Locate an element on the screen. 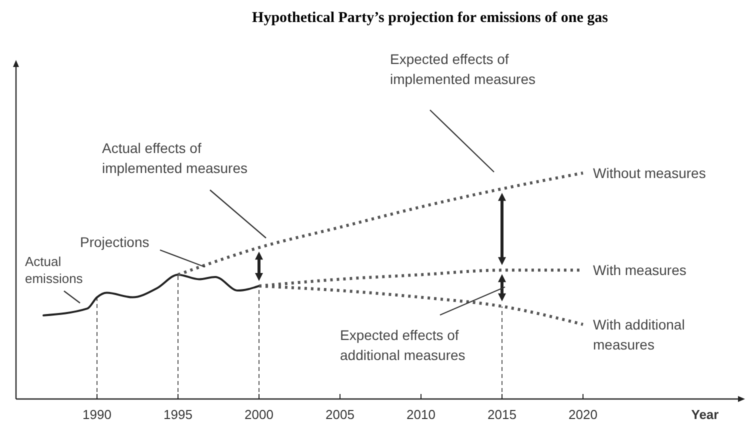 The image size is (750, 428). annotation: Actual effects of implemented measures is located at coordinates (175, 158).